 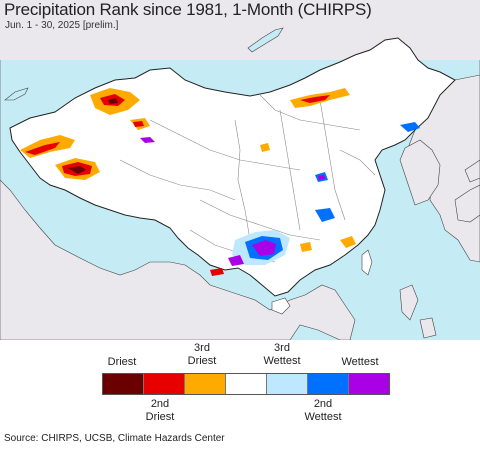 What do you see at coordinates (163, 384) in the screenshot?
I see `legend-swatch-2nd-driest` at bounding box center [163, 384].